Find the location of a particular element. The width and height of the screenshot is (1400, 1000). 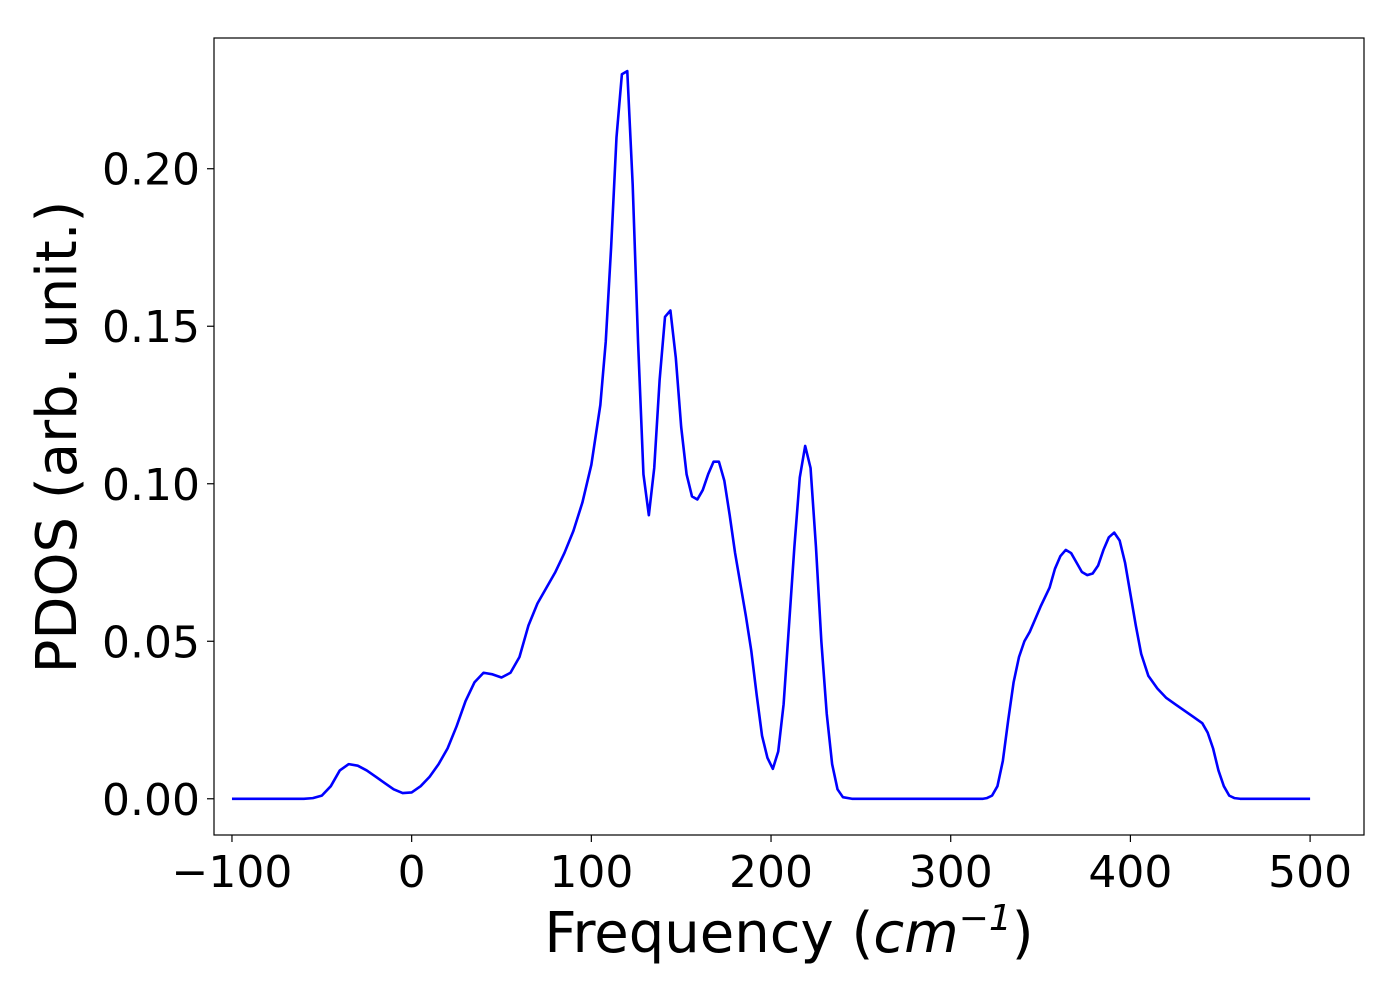

y-axis-ticks: 0.00 0.05 0.10 0.15 0.20 is located at coordinates (158, 485).